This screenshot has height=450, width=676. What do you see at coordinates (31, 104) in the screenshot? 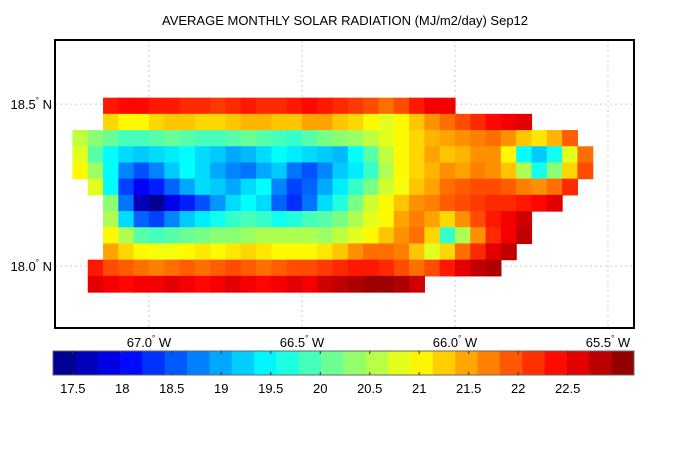
I see `y-tick-label: 18.5° N` at bounding box center [31, 104].